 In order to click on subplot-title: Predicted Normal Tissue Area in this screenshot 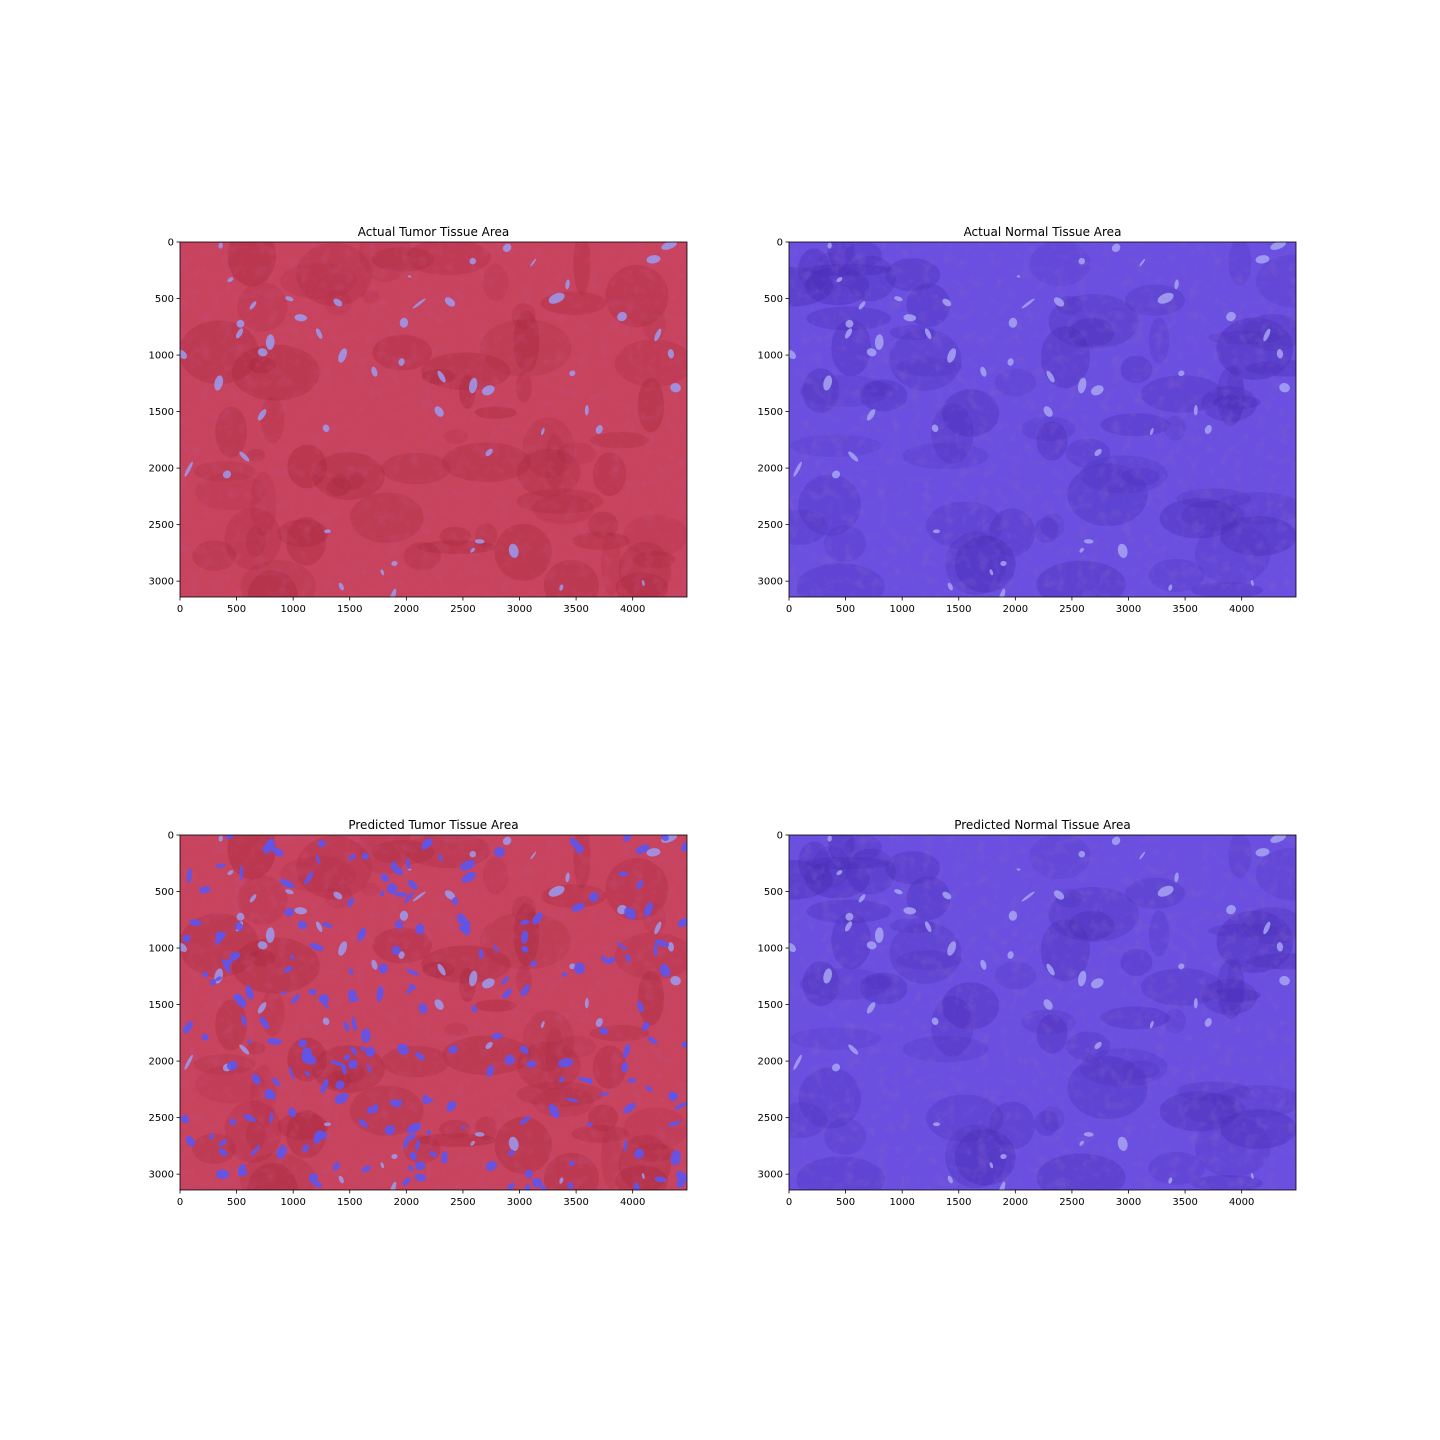, I will do `click(1042, 825)`.